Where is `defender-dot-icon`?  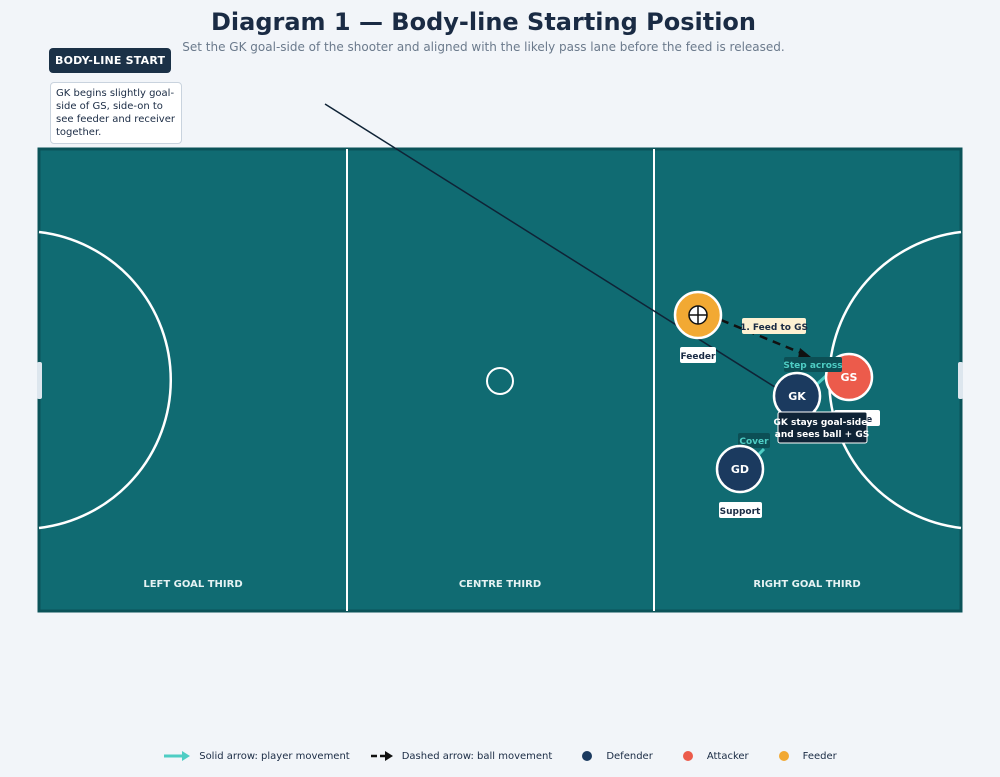
defender-dot-icon is located at coordinates (587, 756).